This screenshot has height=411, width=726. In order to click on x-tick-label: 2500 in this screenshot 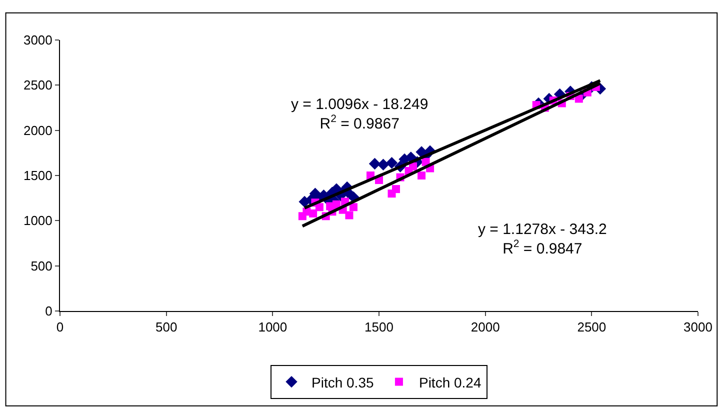, I will do `click(591, 327)`.